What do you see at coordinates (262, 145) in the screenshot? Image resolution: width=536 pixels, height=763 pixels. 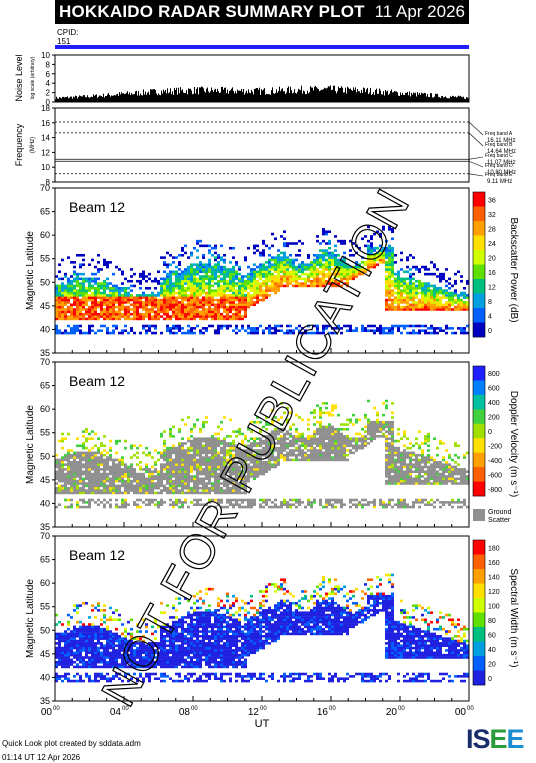 I see `freq-frame` at bounding box center [262, 145].